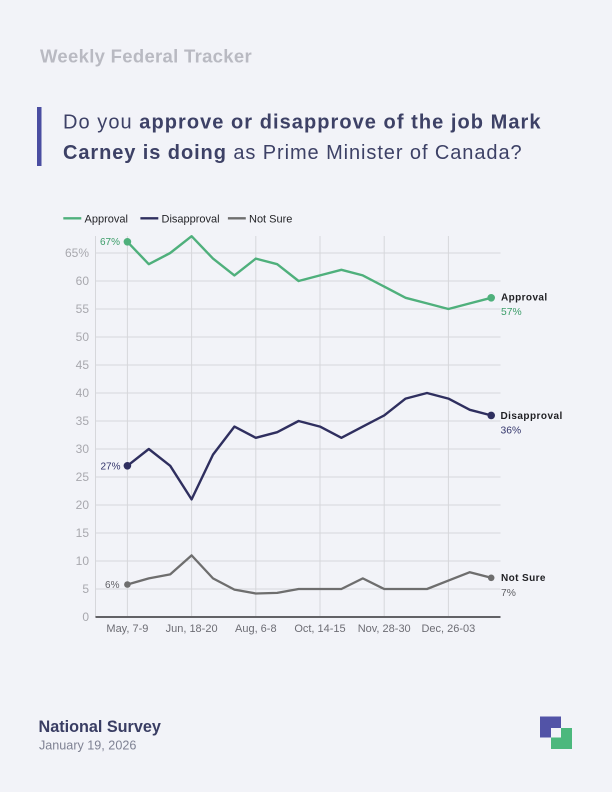 This screenshot has height=792, width=612. What do you see at coordinates (85, 589) in the screenshot?
I see `svg-text: 5` at bounding box center [85, 589].